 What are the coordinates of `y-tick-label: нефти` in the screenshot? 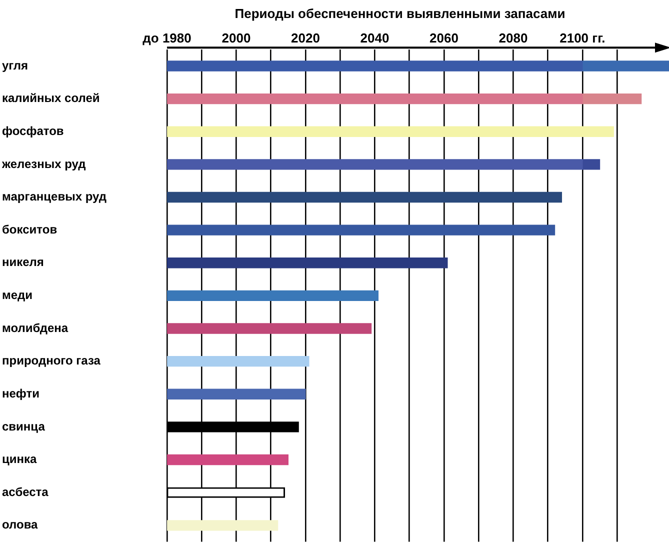 It's located at (21, 393).